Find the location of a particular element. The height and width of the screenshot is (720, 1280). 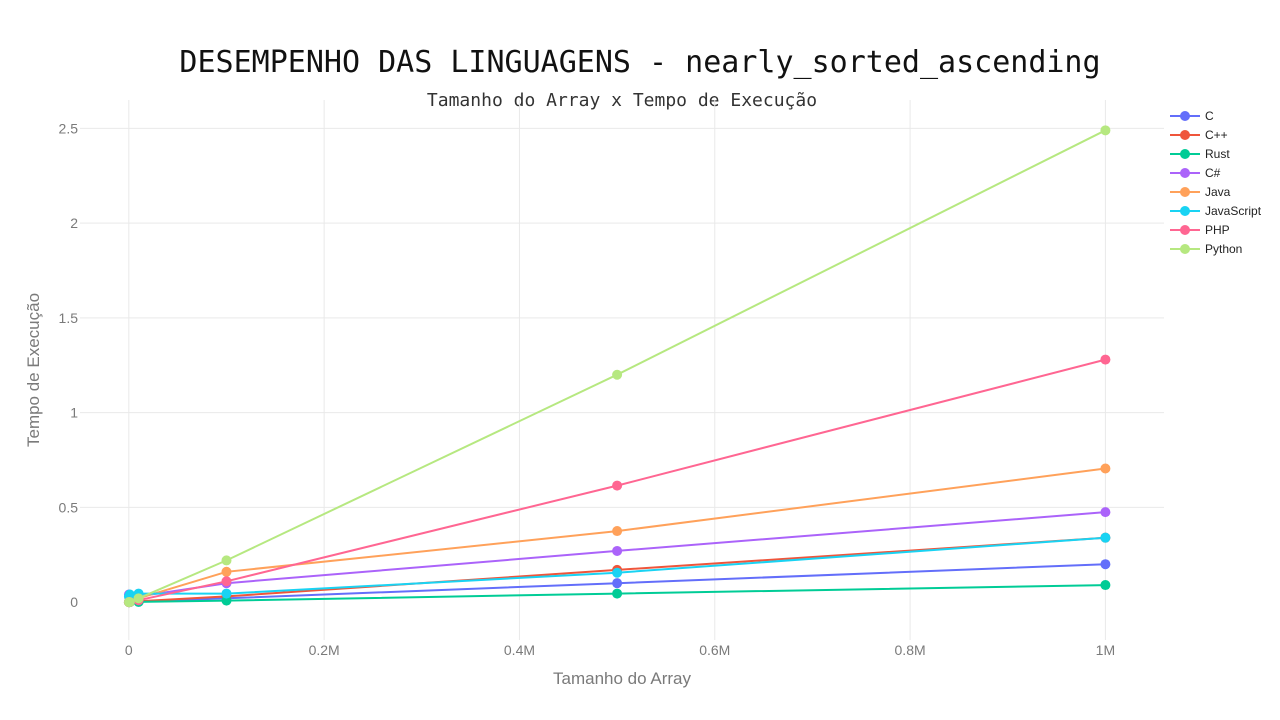

y-axis-ticks: 0 0.5 1 1.5 2 2.5 is located at coordinates (69, 365).